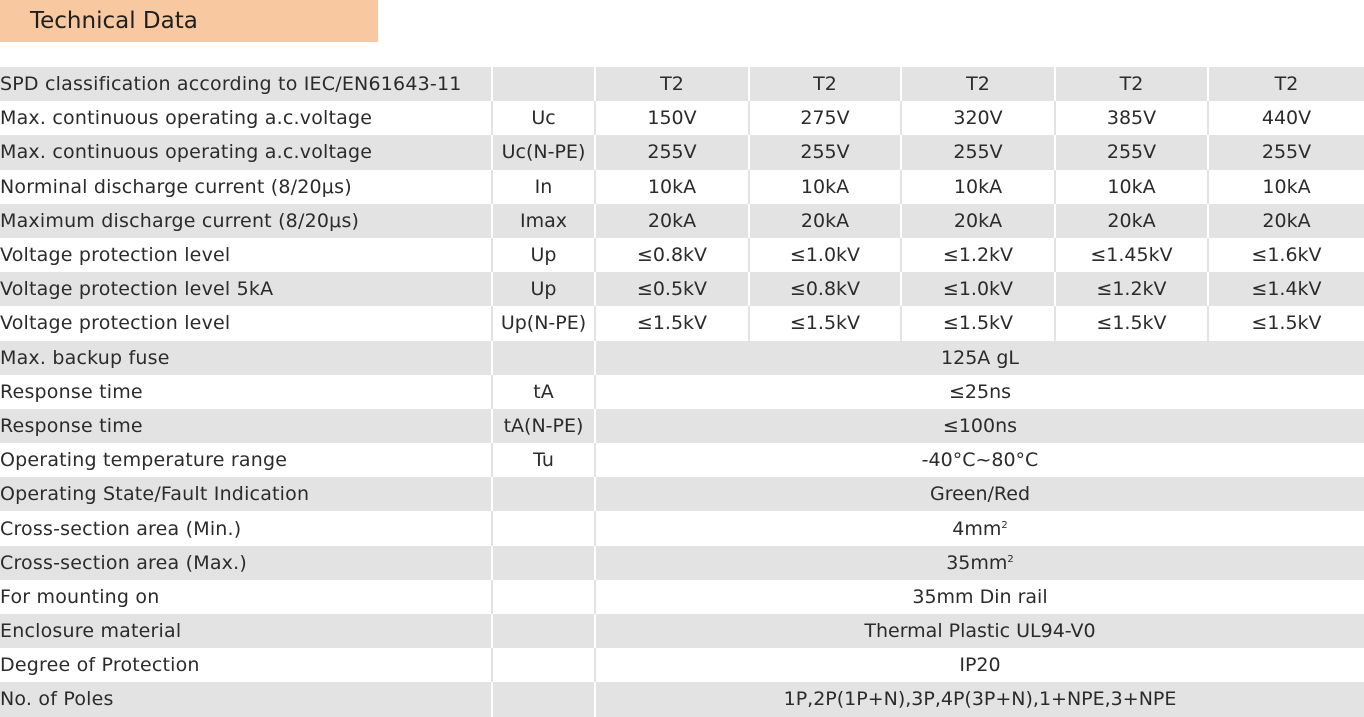  Describe the element at coordinates (682, 596) in the screenshot. I see `table-row: For mounting on 35mm Din rail` at that location.